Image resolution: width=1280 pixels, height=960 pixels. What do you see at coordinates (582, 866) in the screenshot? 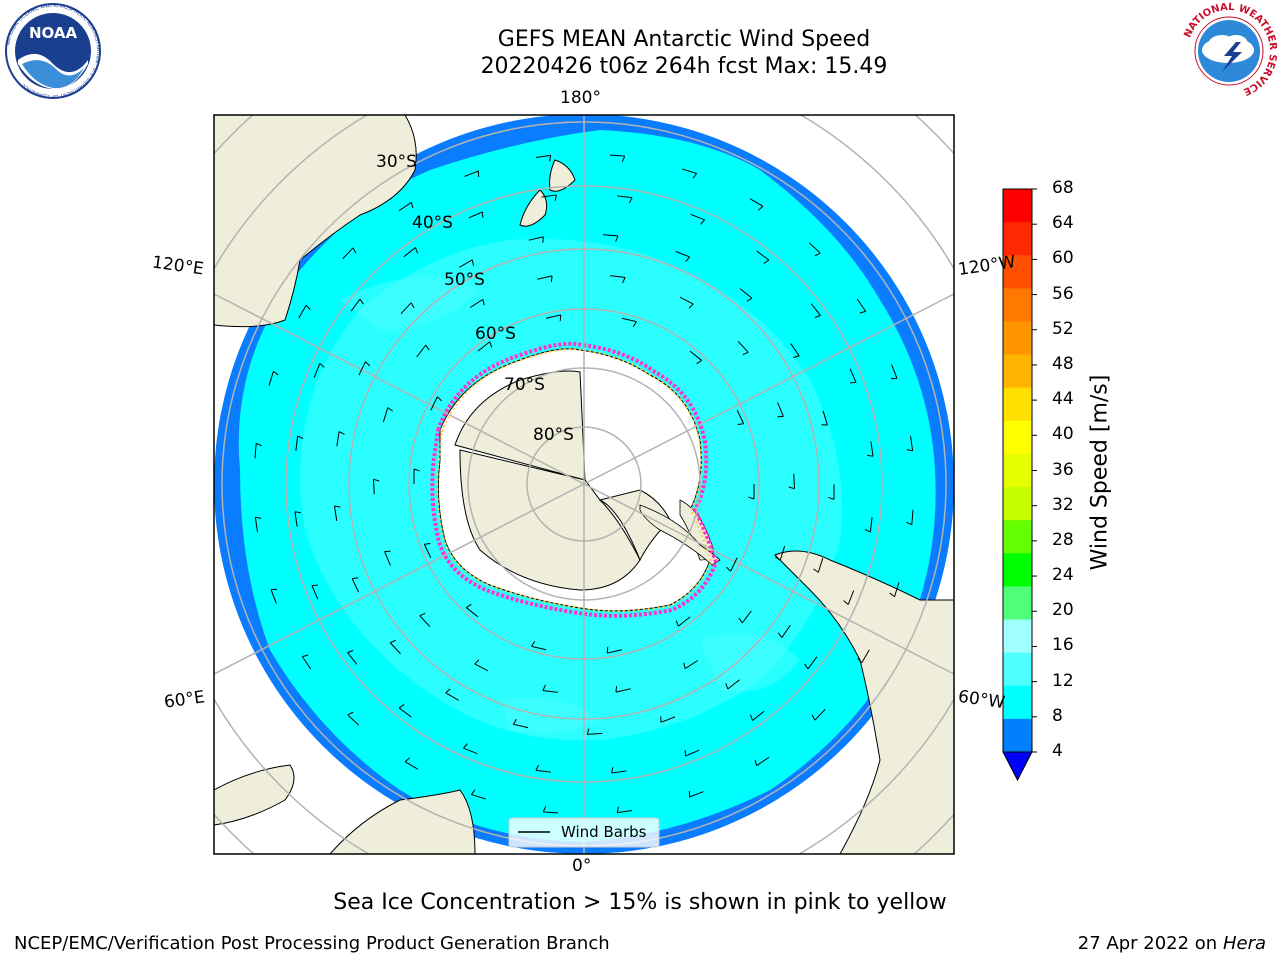
I see `lon-label-0: 0°` at bounding box center [582, 866].